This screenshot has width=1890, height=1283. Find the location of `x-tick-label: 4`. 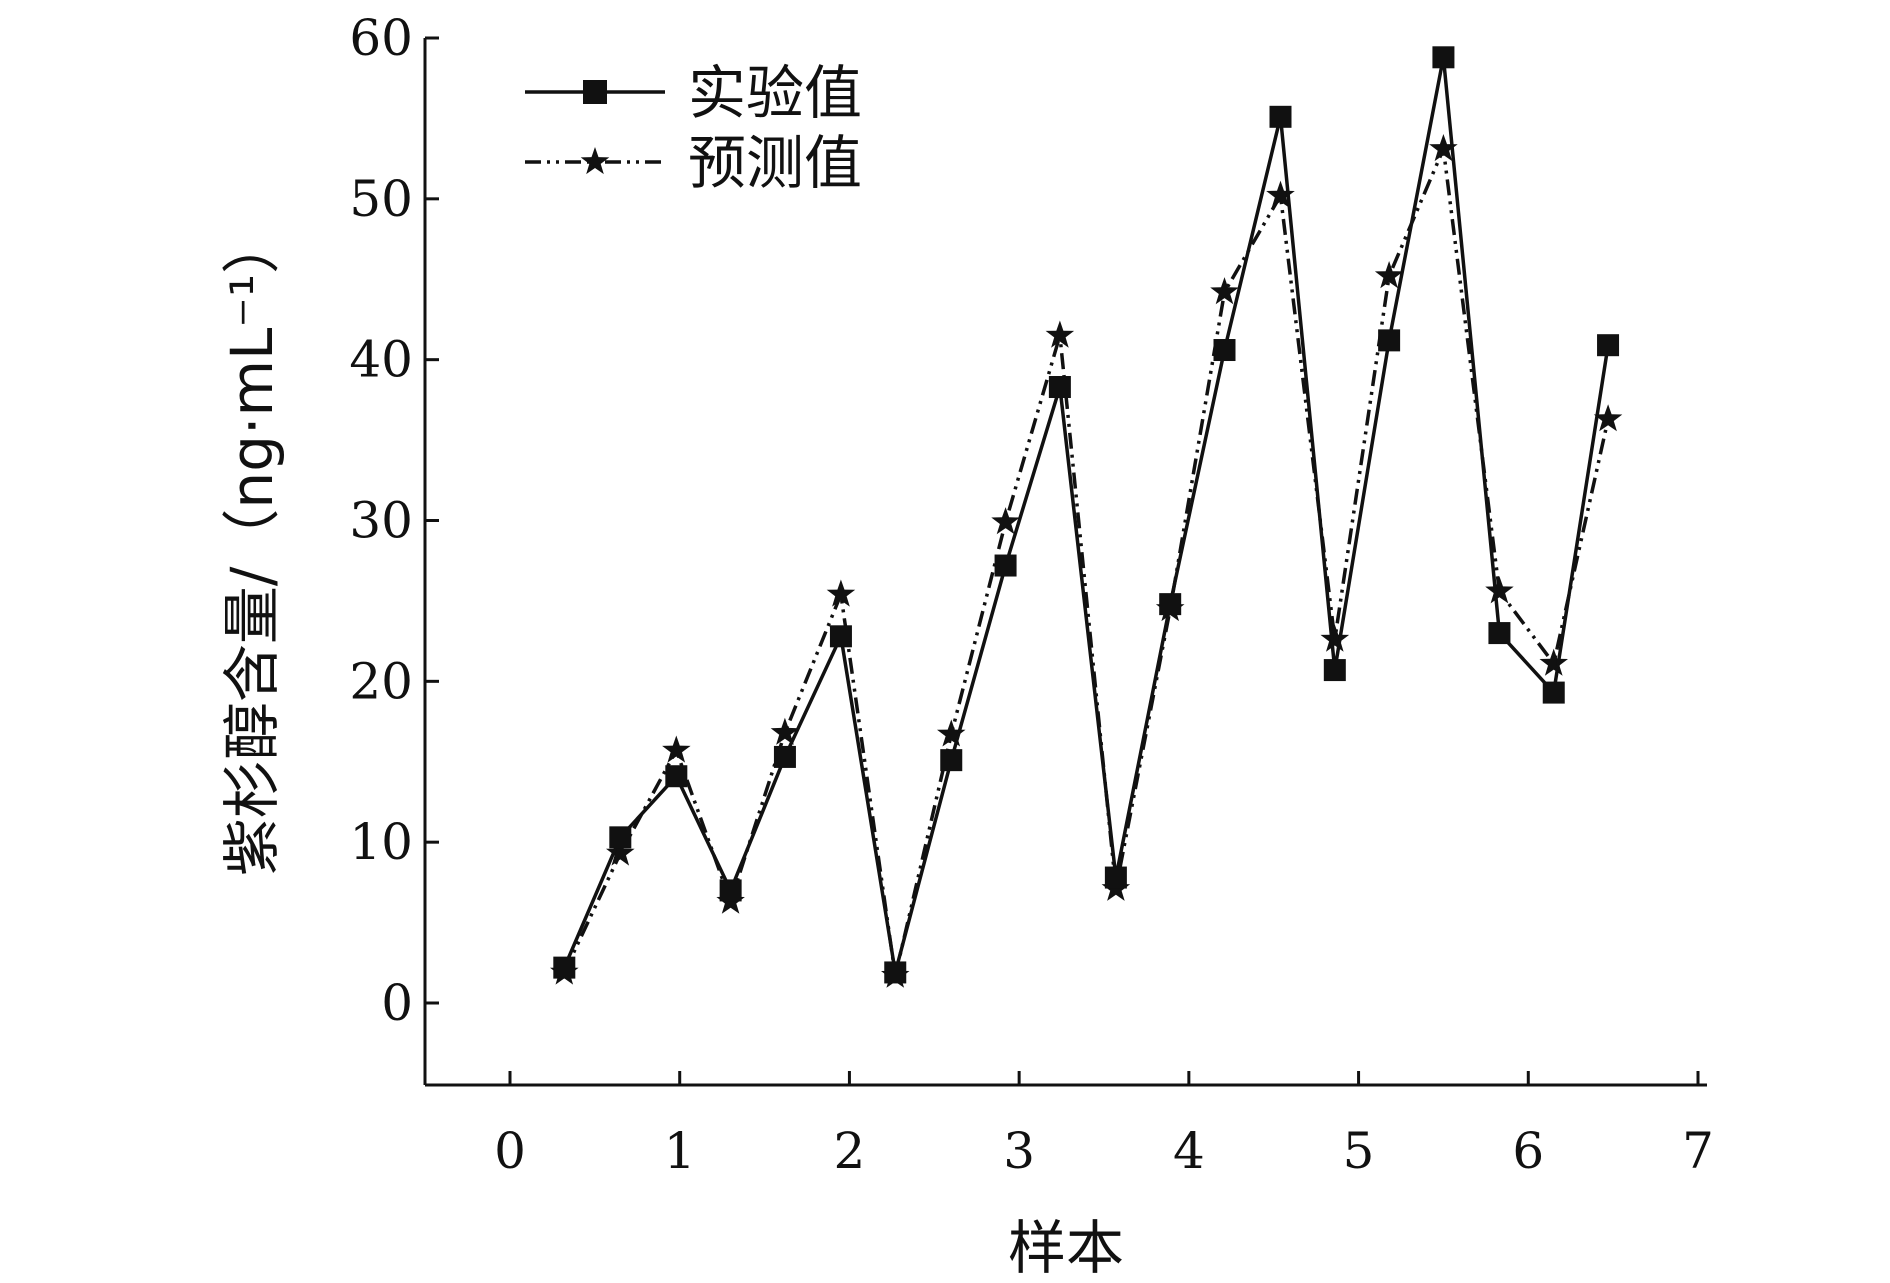

x-tick-label: 4 is located at coordinates (1189, 1151).